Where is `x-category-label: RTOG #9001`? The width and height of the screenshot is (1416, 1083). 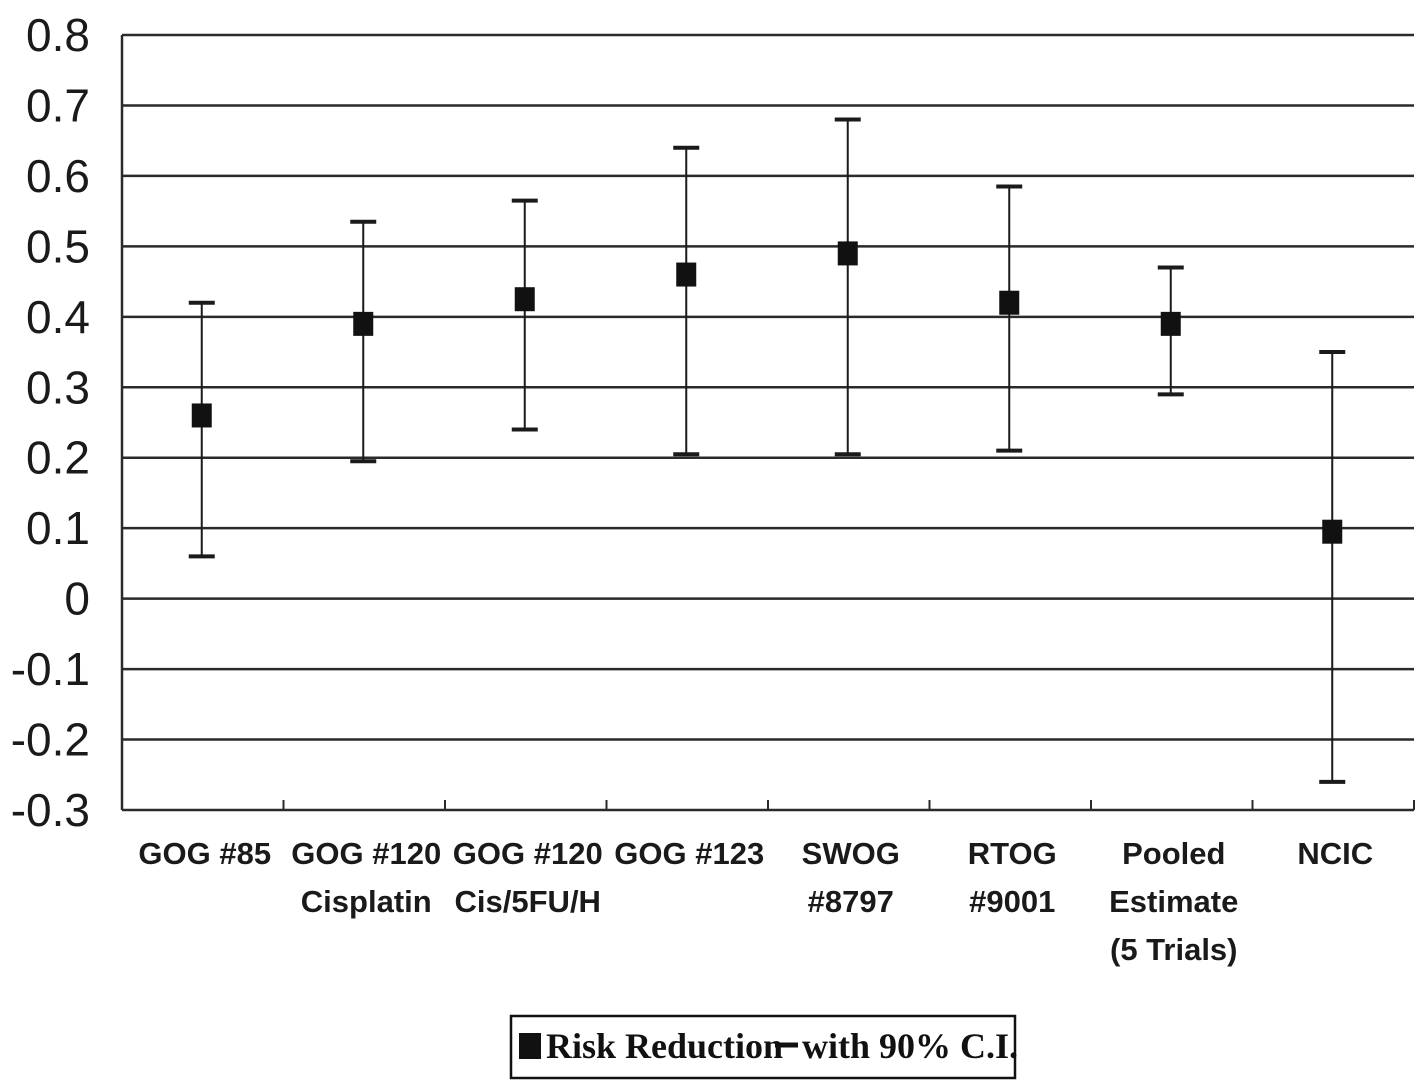 x-category-label: RTOG #9001 is located at coordinates (1012, 877).